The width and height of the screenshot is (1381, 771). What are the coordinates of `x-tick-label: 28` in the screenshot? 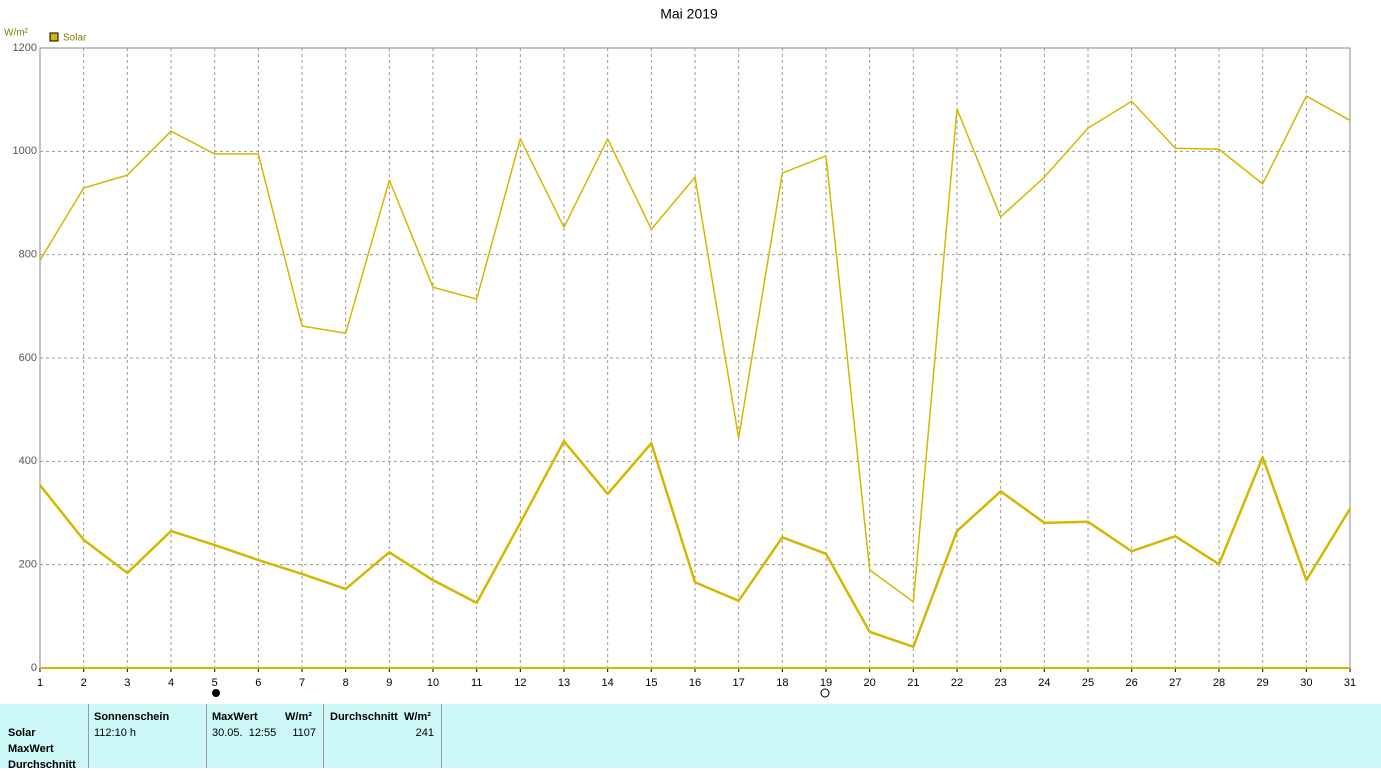 It's located at (1219, 683).